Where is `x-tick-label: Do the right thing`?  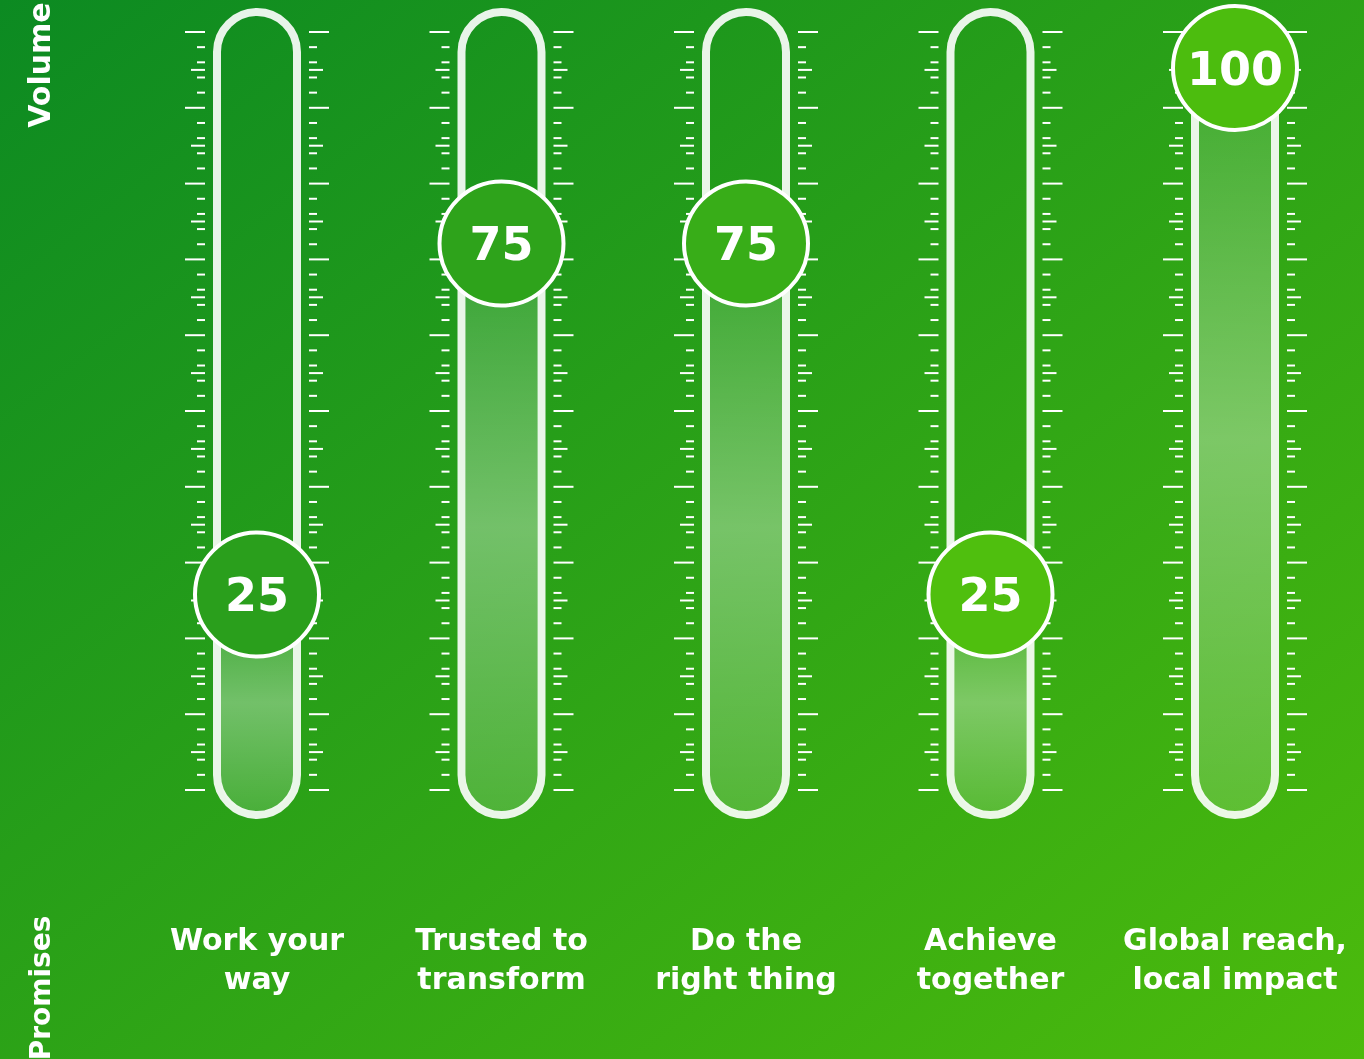 x-tick-label: Do the right thing is located at coordinates (746, 959).